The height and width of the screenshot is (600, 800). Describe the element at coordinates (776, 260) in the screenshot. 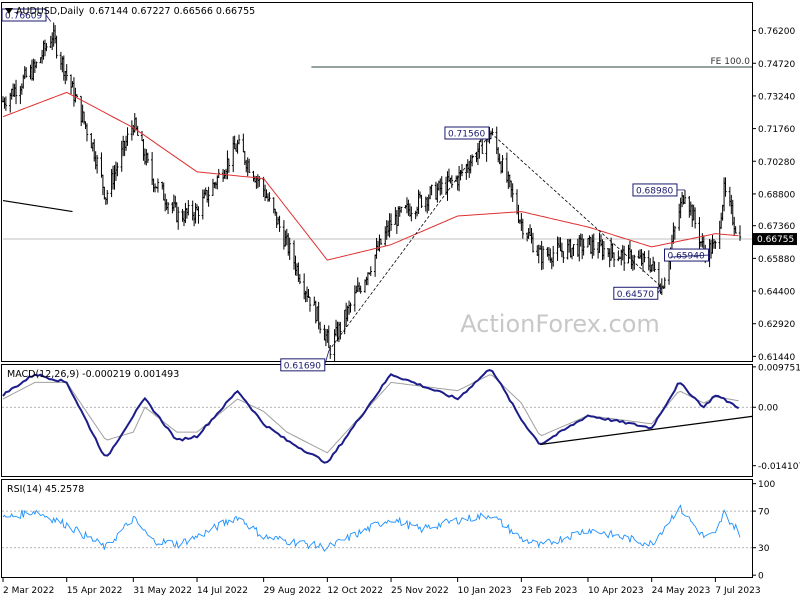

I see `price-tick-label: 0.65880` at that location.